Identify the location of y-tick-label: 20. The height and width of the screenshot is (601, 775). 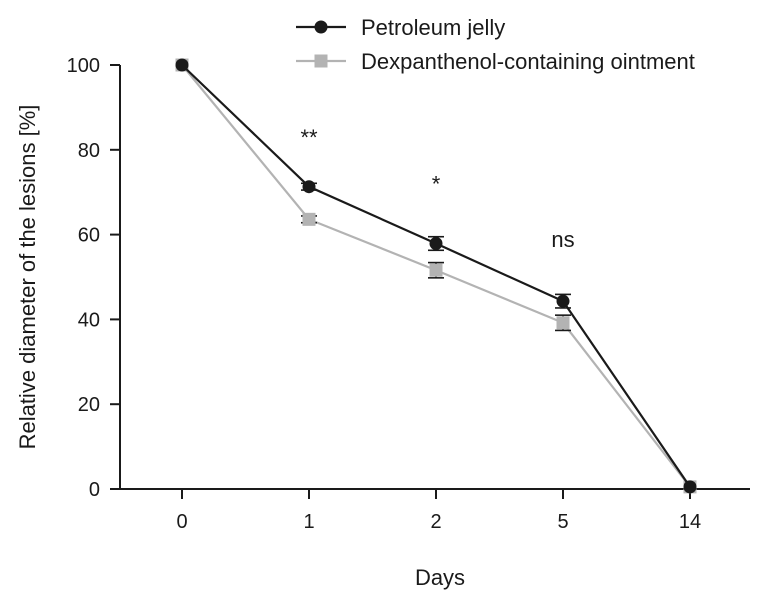
(89, 405).